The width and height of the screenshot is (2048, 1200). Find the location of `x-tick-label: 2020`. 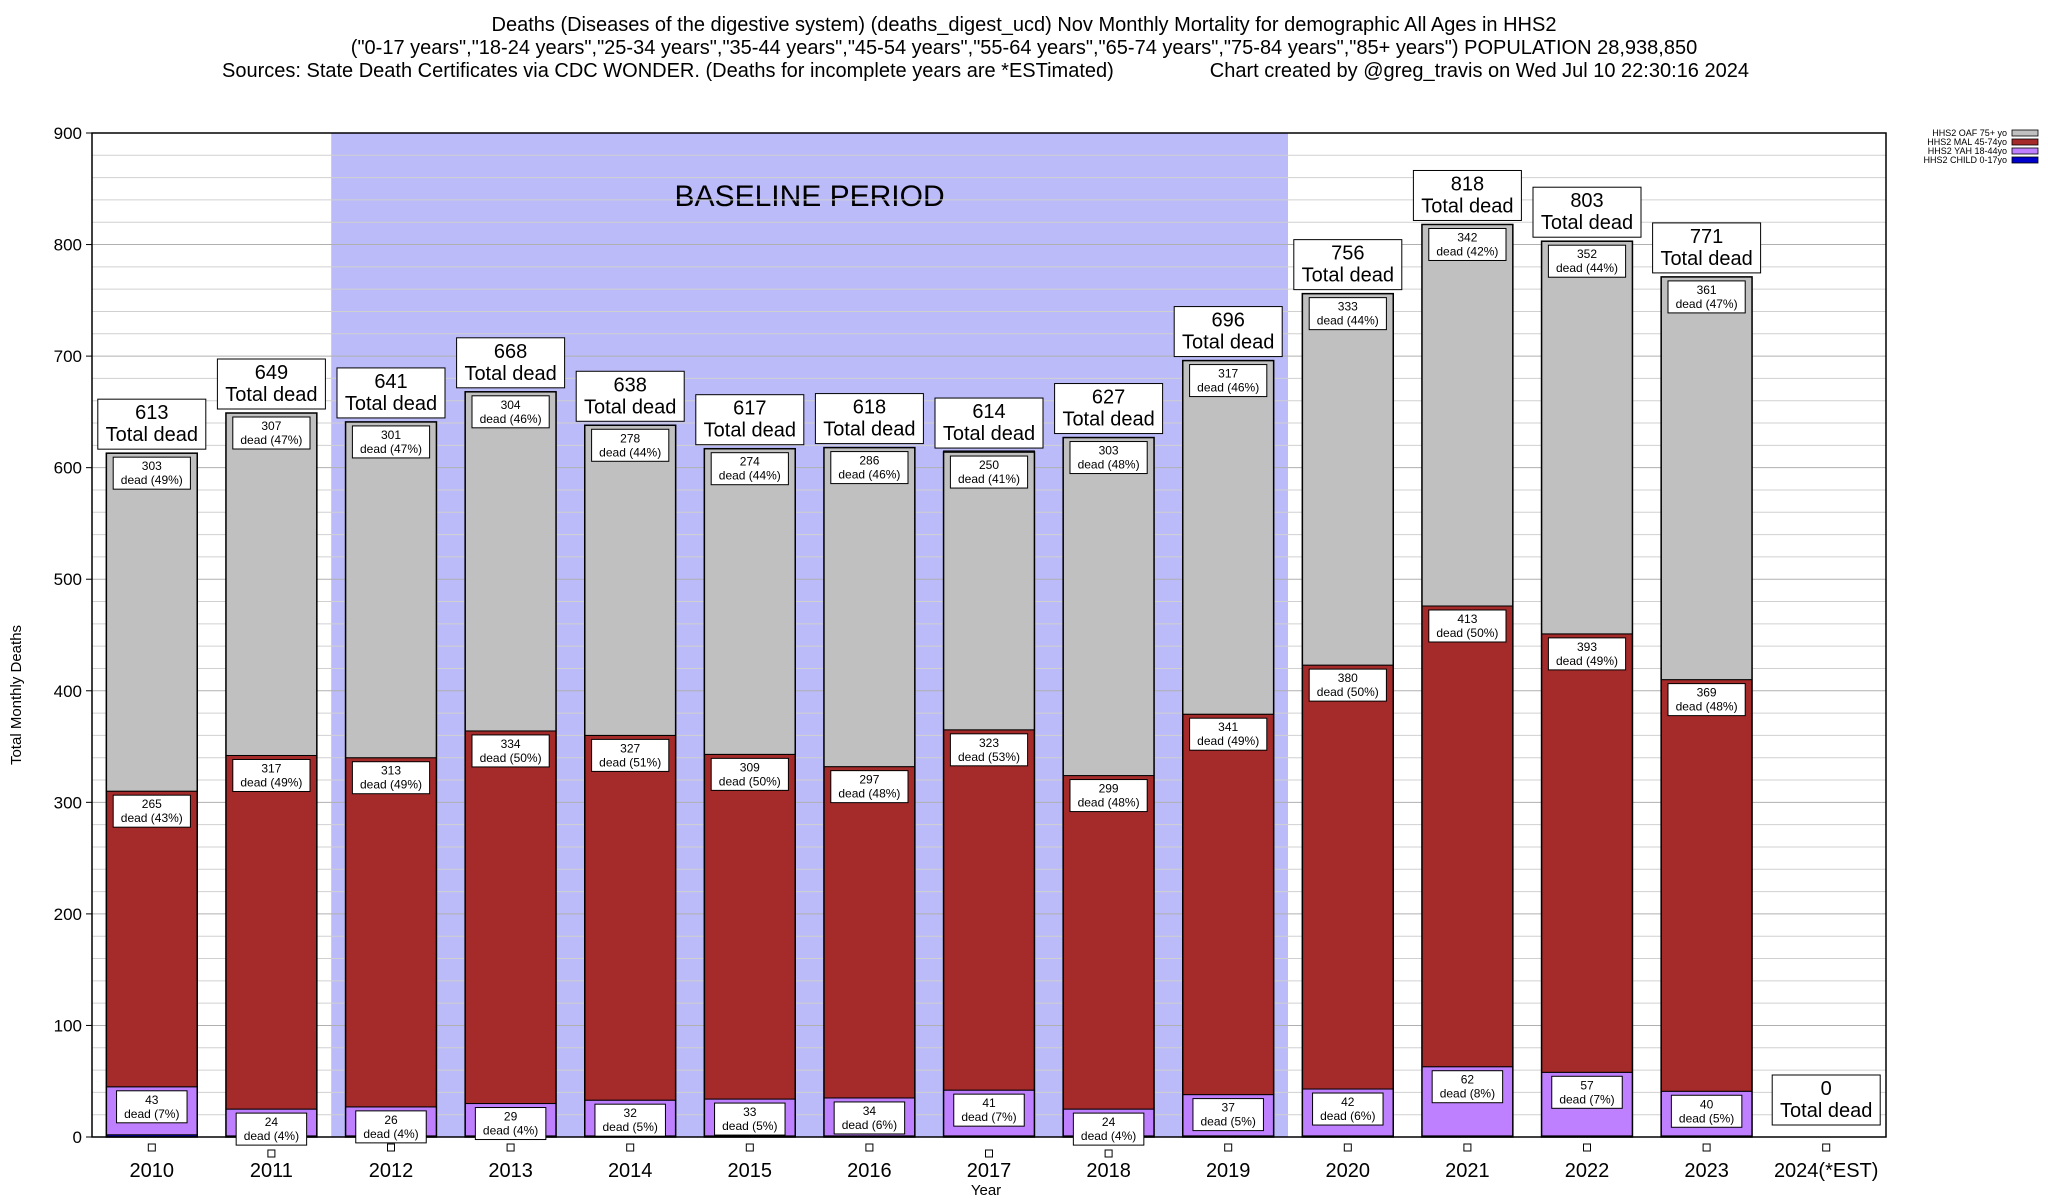

x-tick-label: 2020 is located at coordinates (1348, 1171).